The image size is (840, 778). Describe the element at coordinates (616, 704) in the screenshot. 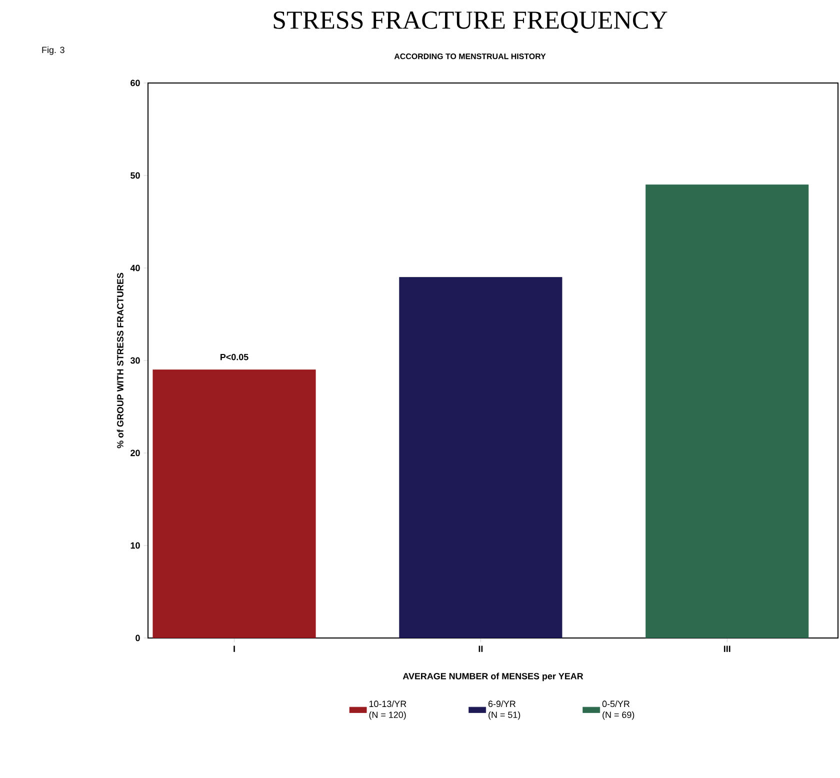

I see `legend-label: 0-5/YR` at that location.